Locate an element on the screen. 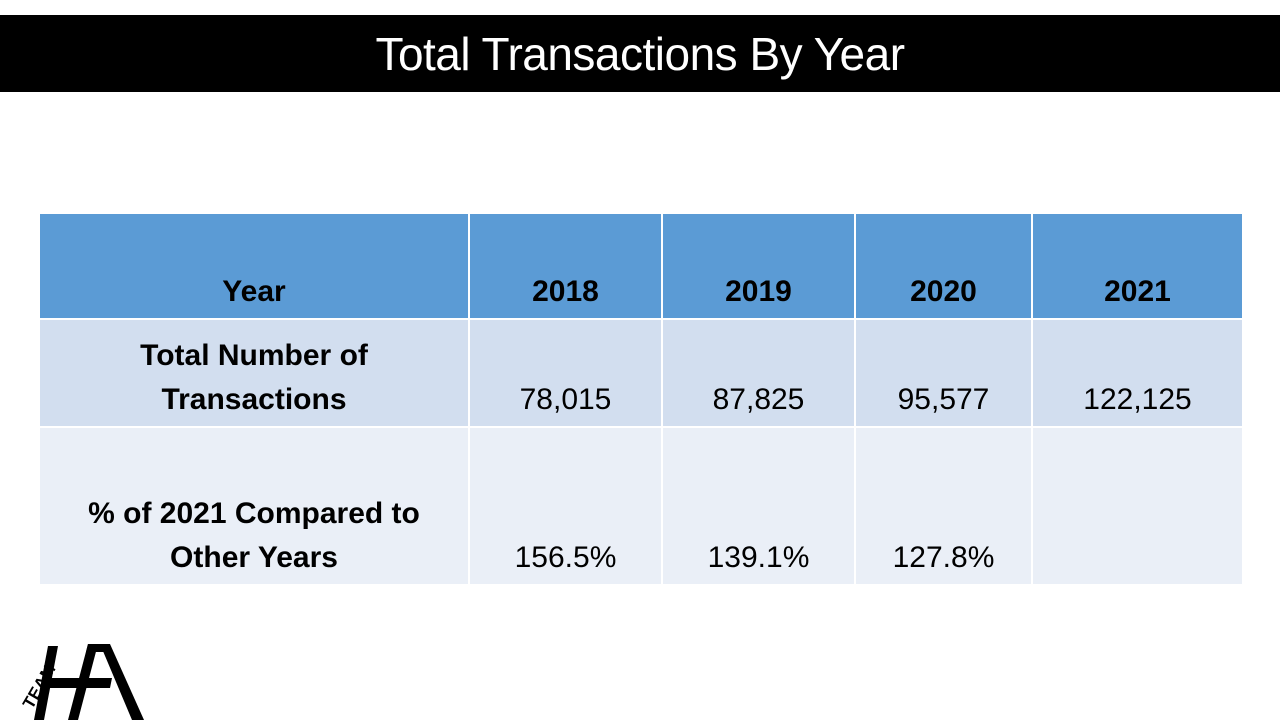 This screenshot has height=720, width=1280. table-cell: 87,825 is located at coordinates (758, 373).